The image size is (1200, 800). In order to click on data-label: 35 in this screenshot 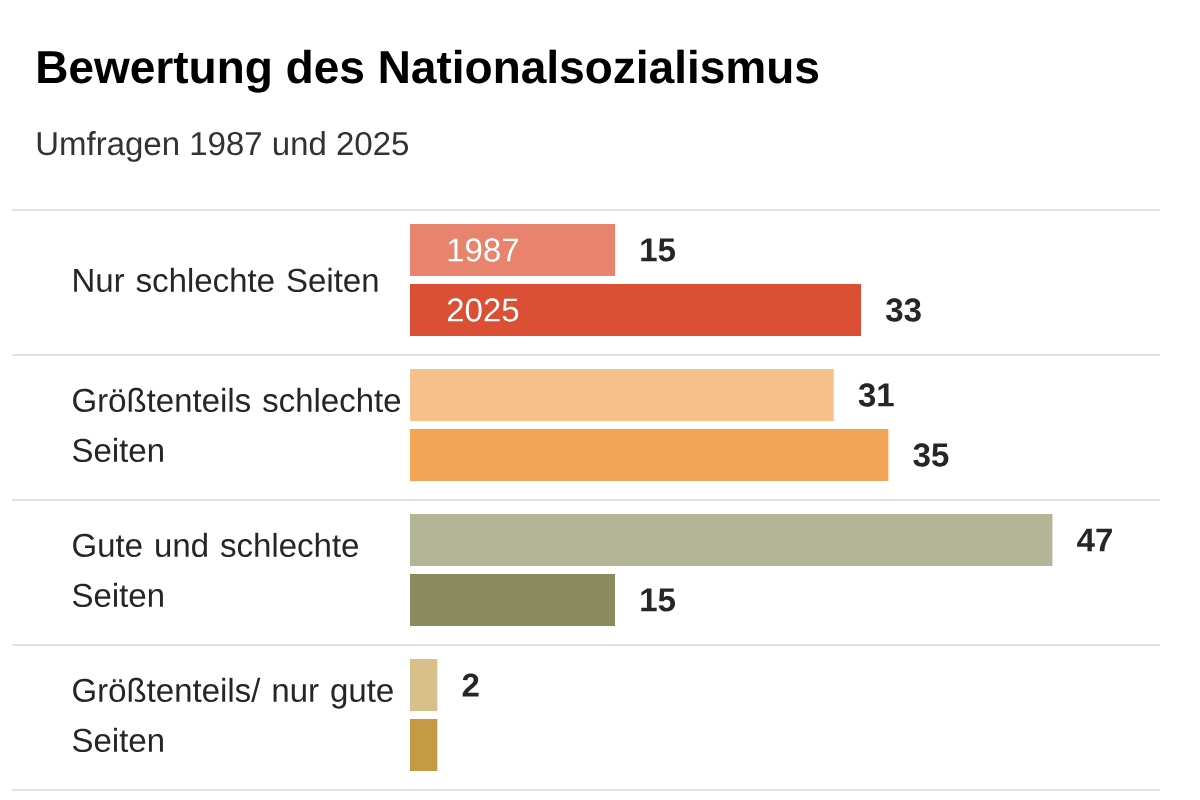, I will do `click(931, 455)`.